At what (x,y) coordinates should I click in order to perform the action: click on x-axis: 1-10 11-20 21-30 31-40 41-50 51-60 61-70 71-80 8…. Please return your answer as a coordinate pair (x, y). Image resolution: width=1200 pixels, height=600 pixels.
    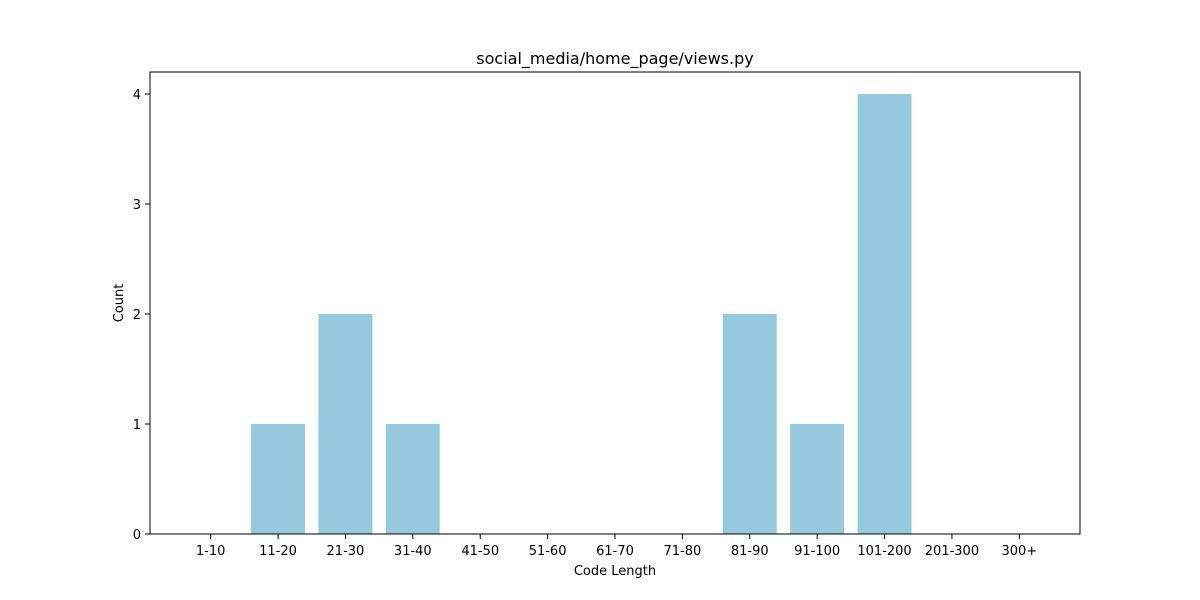
    Looking at the image, I should click on (616, 546).